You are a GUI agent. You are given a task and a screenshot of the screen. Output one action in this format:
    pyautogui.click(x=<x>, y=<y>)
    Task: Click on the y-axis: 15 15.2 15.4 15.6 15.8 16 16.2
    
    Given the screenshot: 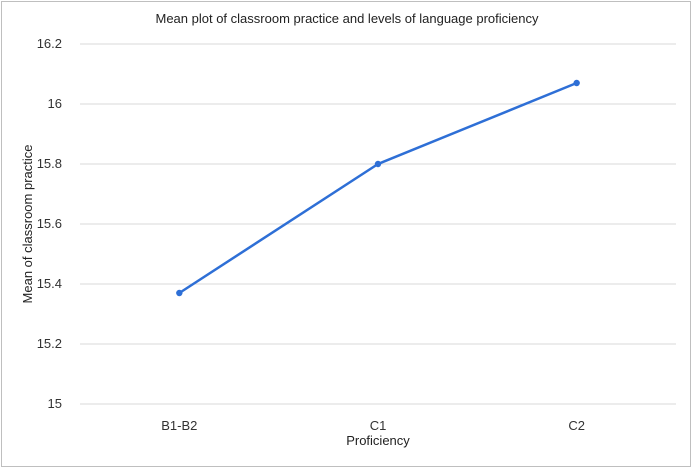 What is the action you would take?
    pyautogui.click(x=49, y=223)
    